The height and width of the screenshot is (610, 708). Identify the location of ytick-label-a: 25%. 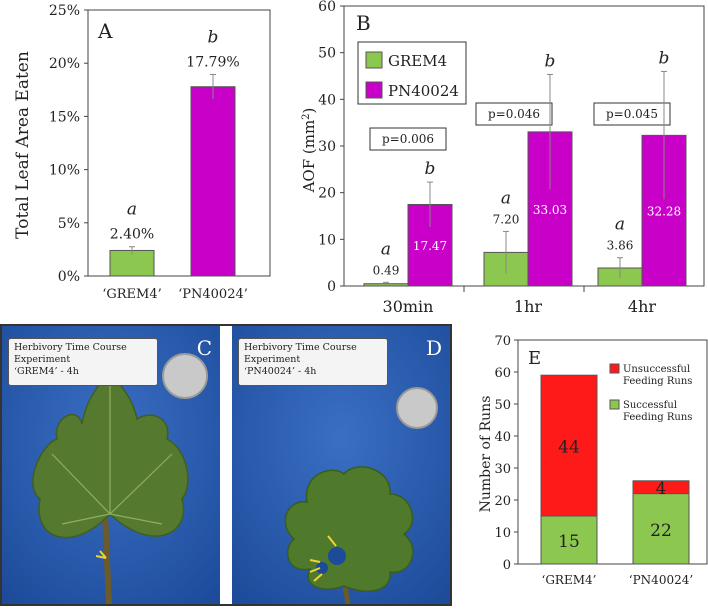
(64, 11).